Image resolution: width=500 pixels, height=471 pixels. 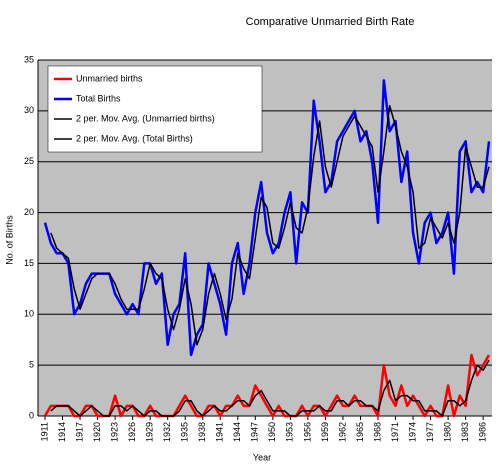 I want to click on x-tick-label: 1935, so click(x=185, y=432).